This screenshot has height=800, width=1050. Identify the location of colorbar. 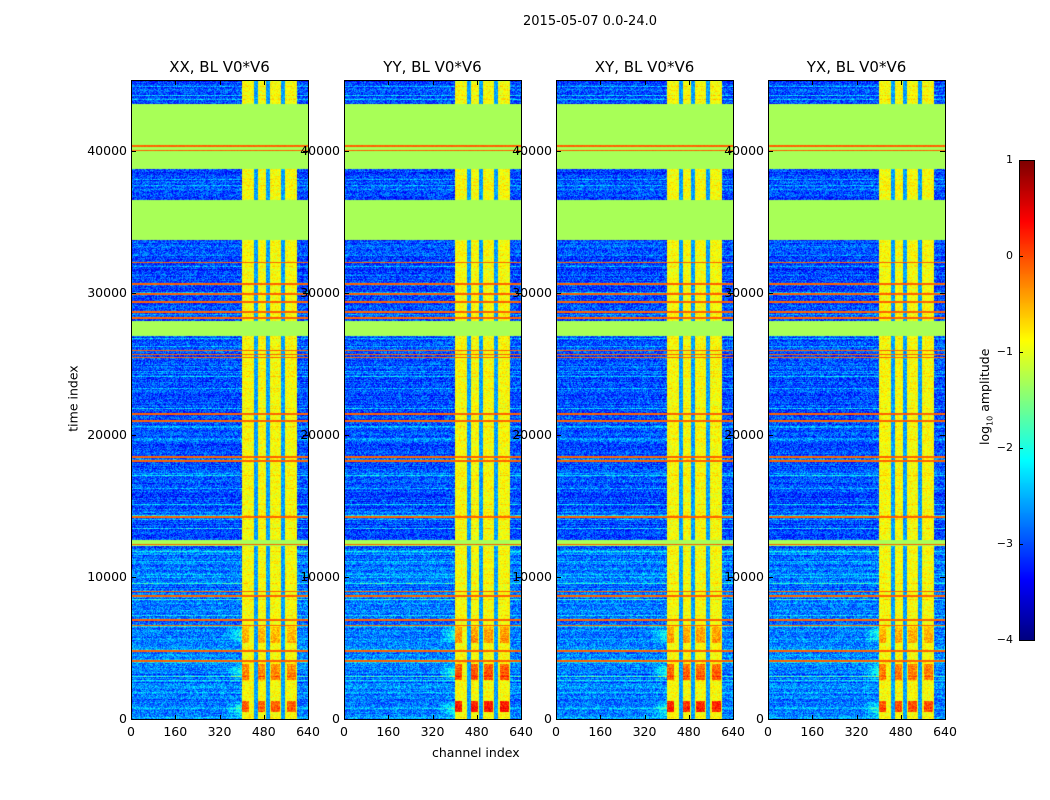
(1027, 400).